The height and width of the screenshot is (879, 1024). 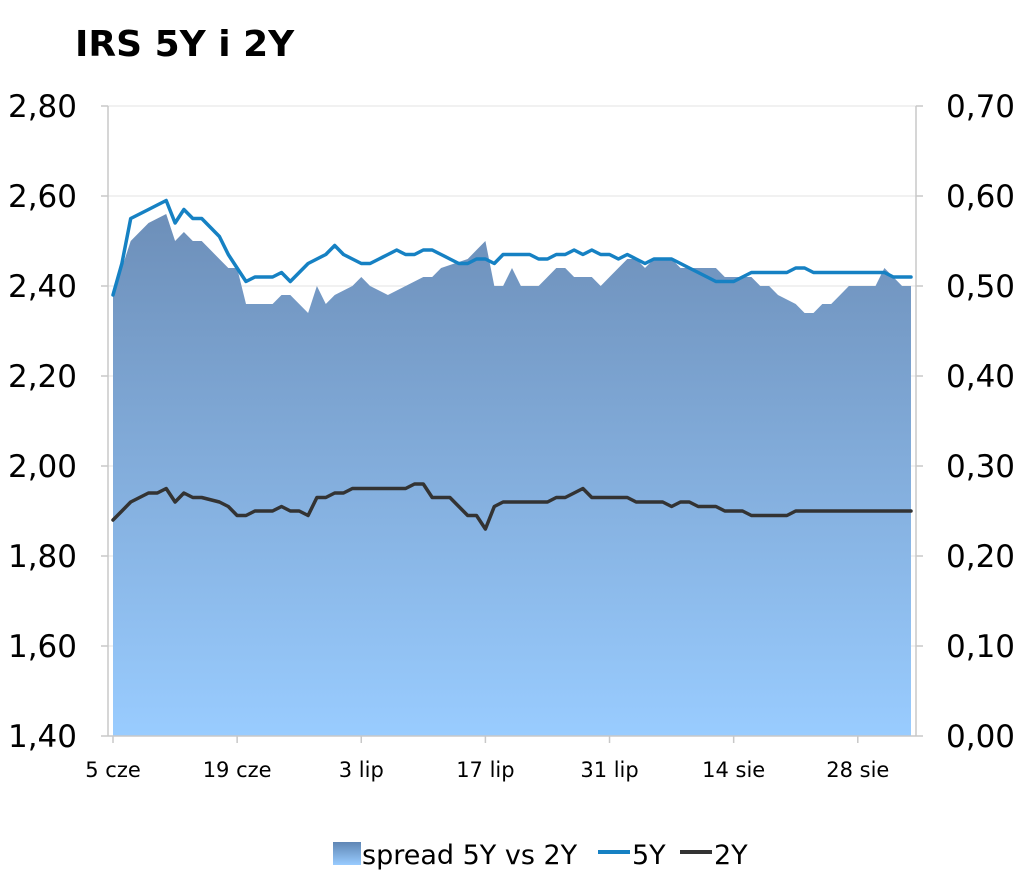 I want to click on legend-label-spread: spread 5Y vs 2Y, so click(x=470, y=855).